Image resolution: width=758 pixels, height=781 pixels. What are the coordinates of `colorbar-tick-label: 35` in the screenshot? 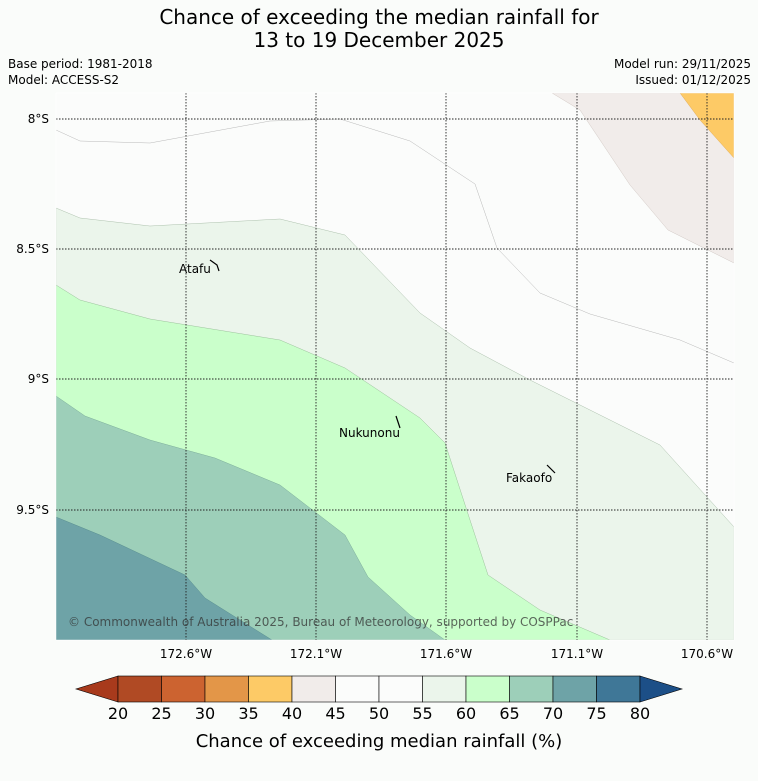 It's located at (248, 713).